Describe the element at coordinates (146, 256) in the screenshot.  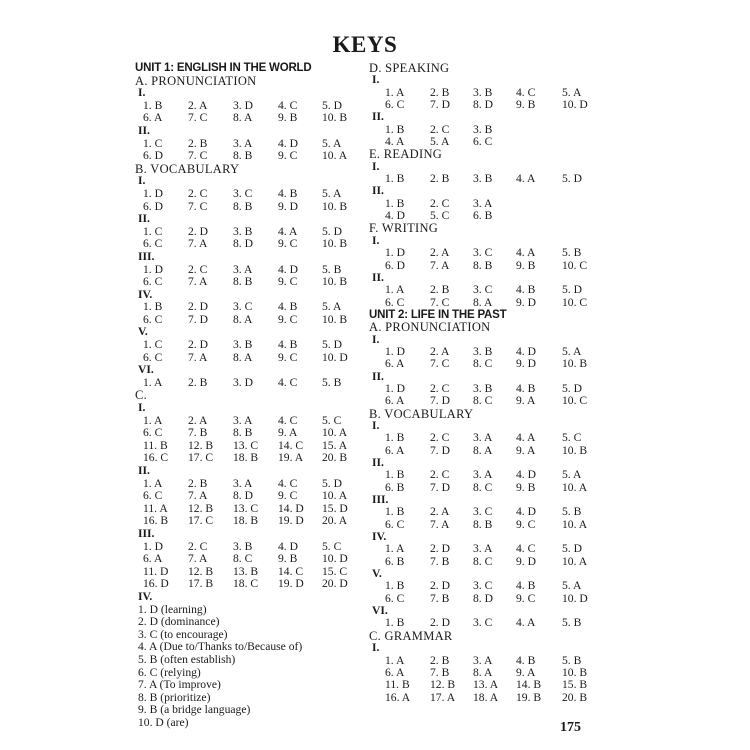
I see `part-label: III.` at that location.